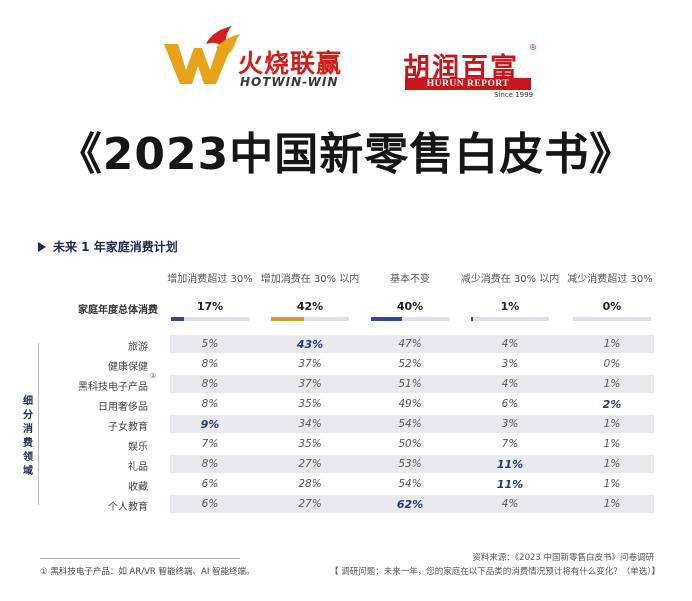 The height and width of the screenshot is (601, 692). I want to click on row-label: 子女教育, so click(128, 427).